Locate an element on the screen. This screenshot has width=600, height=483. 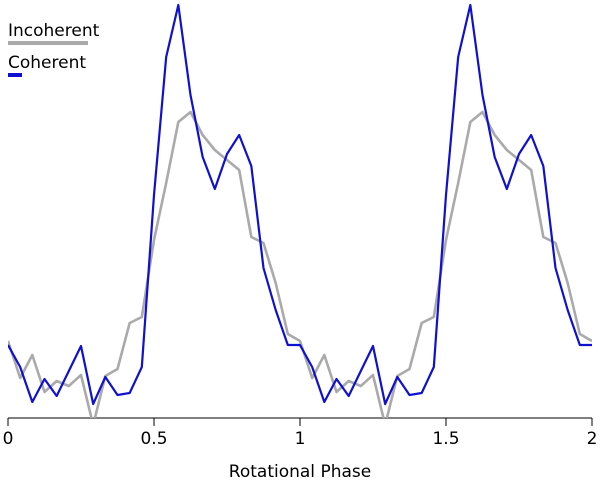
legend-label: Coherent is located at coordinates (47, 63).